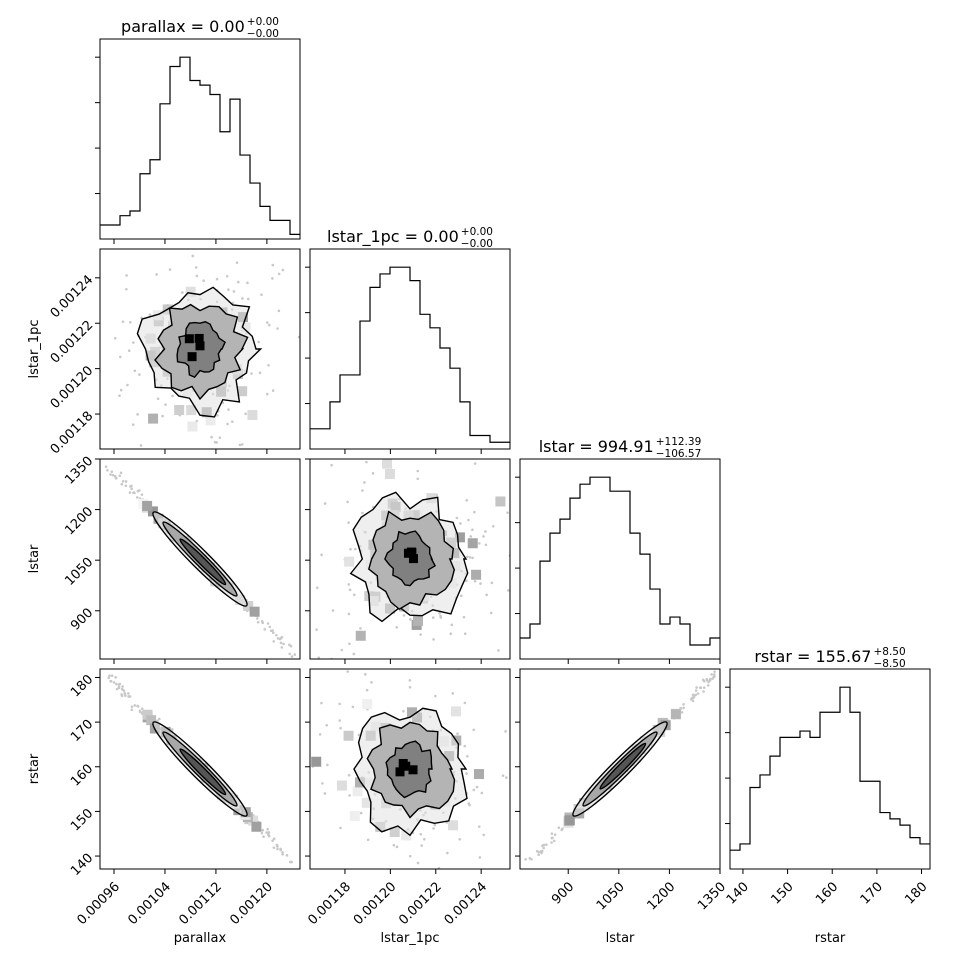 The width and height of the screenshot is (969, 969). I want to click on x-tick-label: 0.00096, so click(98, 903).